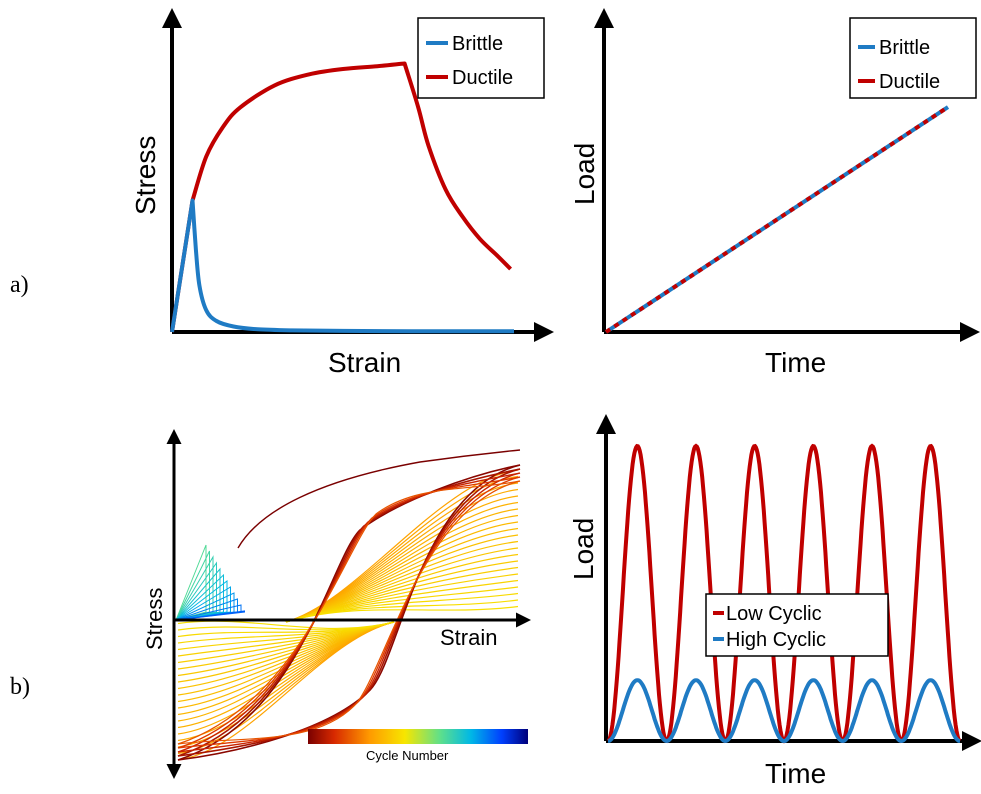  I want to click on legend: Low Cyclic High Cyclic, so click(797, 625).